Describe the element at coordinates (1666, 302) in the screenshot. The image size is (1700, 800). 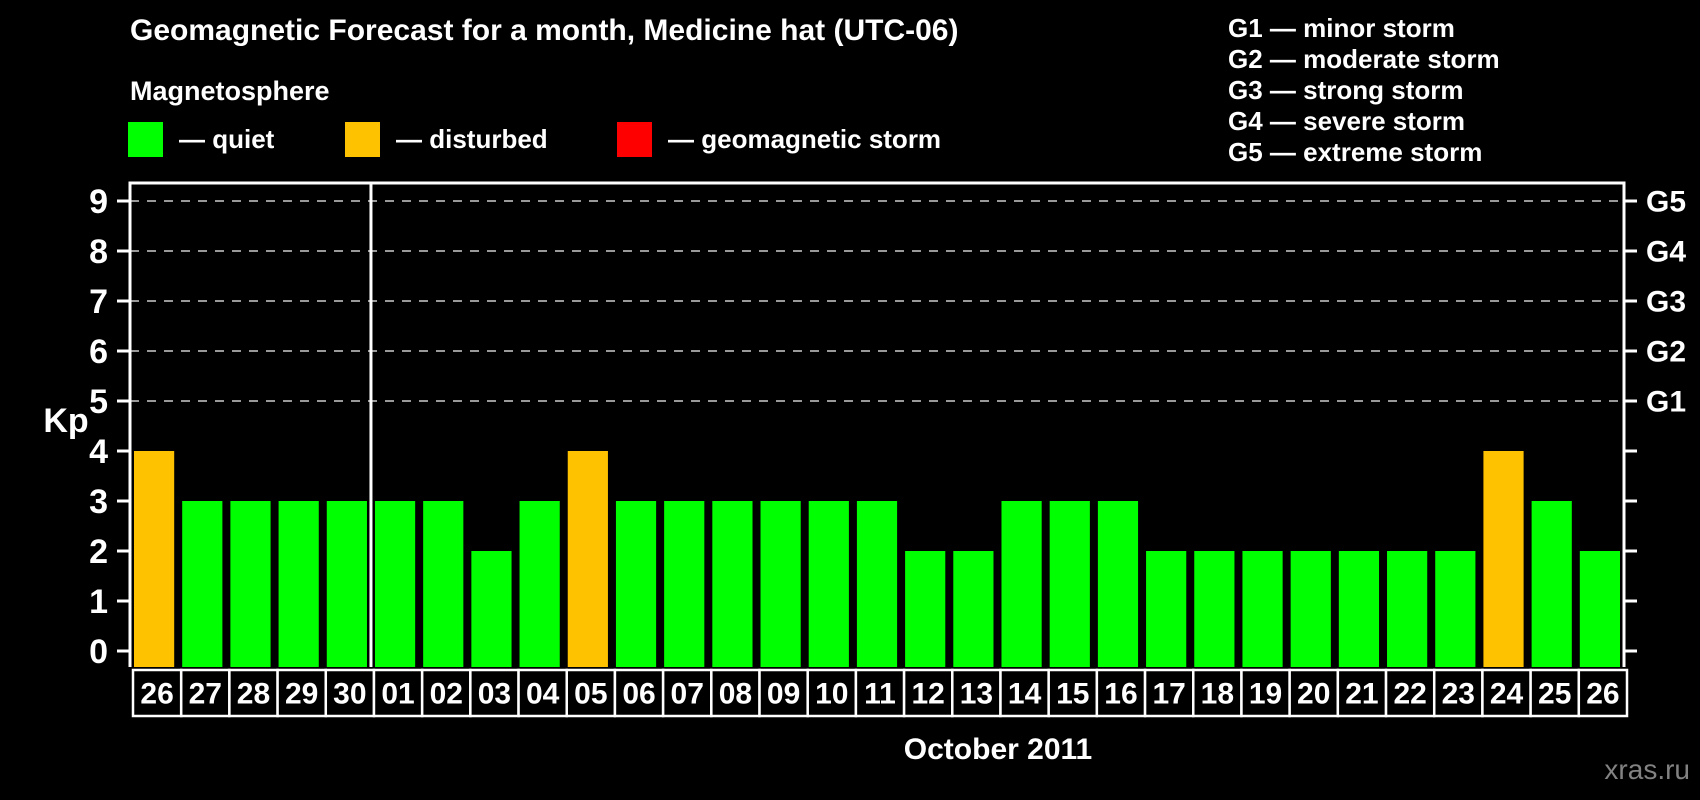
I see `right-axis-label-G3: G3` at that location.